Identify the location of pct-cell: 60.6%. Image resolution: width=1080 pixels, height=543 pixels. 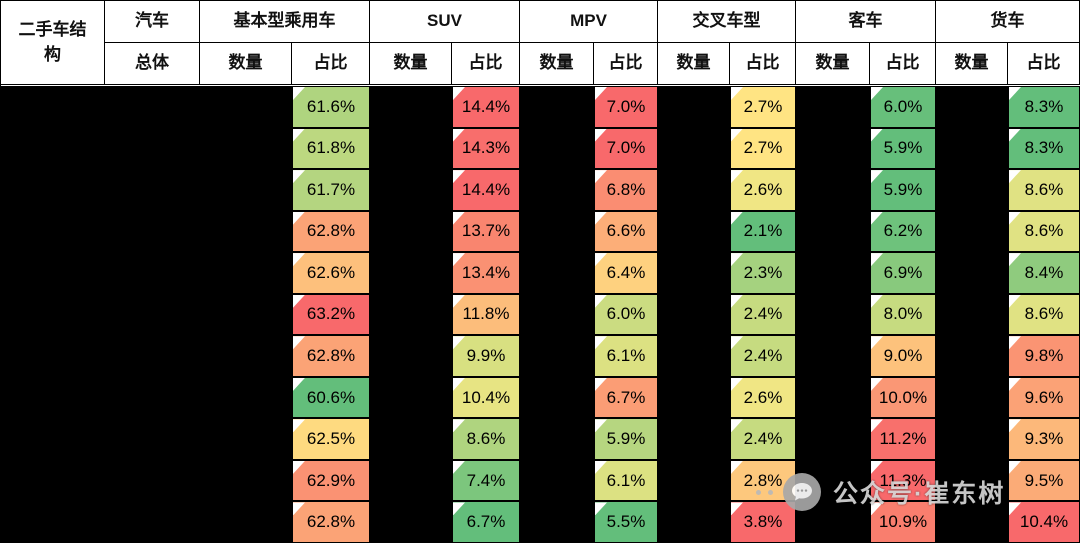
(331, 397).